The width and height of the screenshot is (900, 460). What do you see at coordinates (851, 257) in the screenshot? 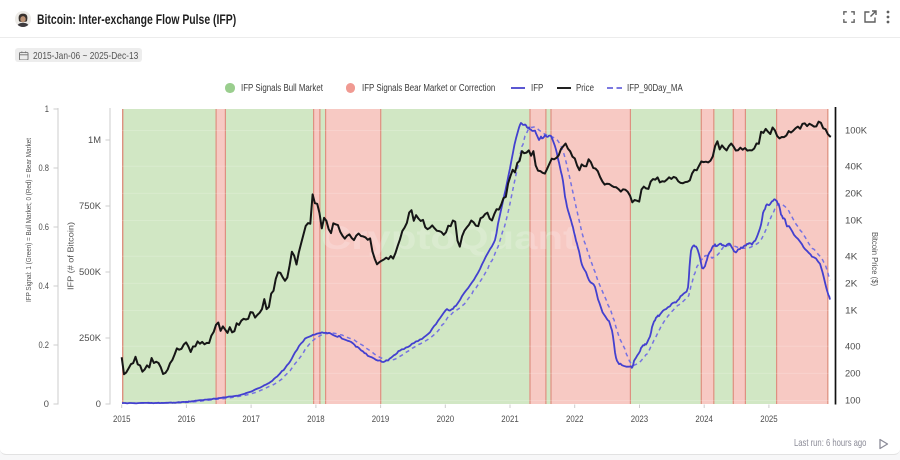
I see `svg-text: 4K` at bounding box center [851, 257].